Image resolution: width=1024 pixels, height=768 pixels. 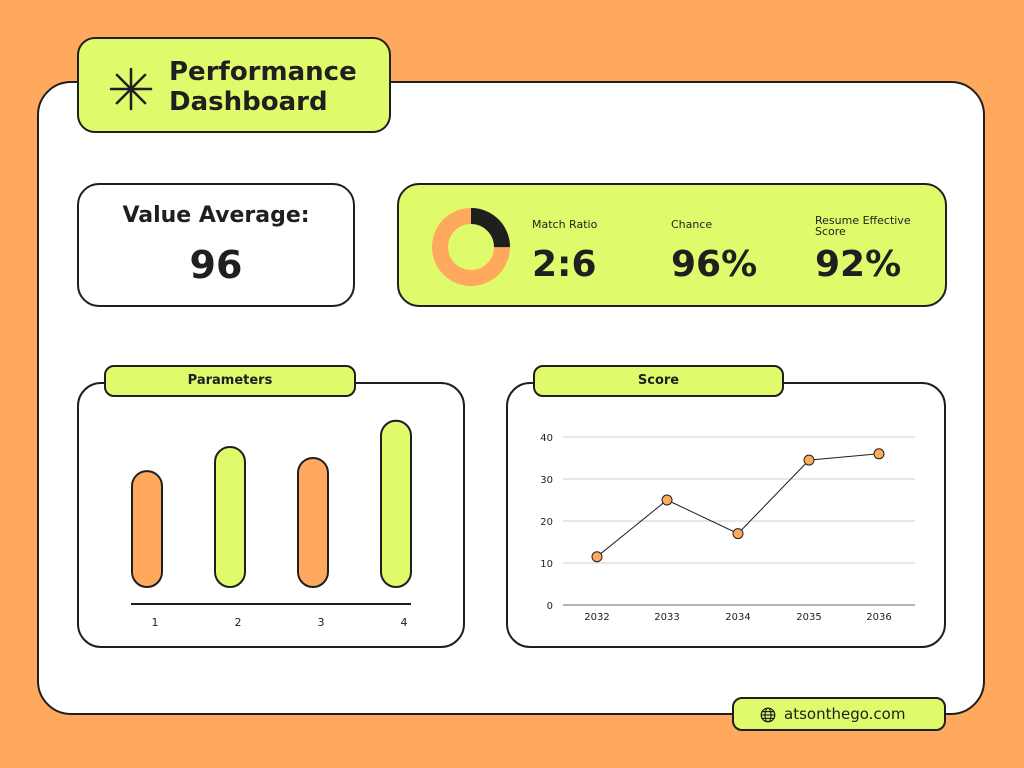 I want to click on stat-chance: Chance 96%, so click(x=714, y=252).